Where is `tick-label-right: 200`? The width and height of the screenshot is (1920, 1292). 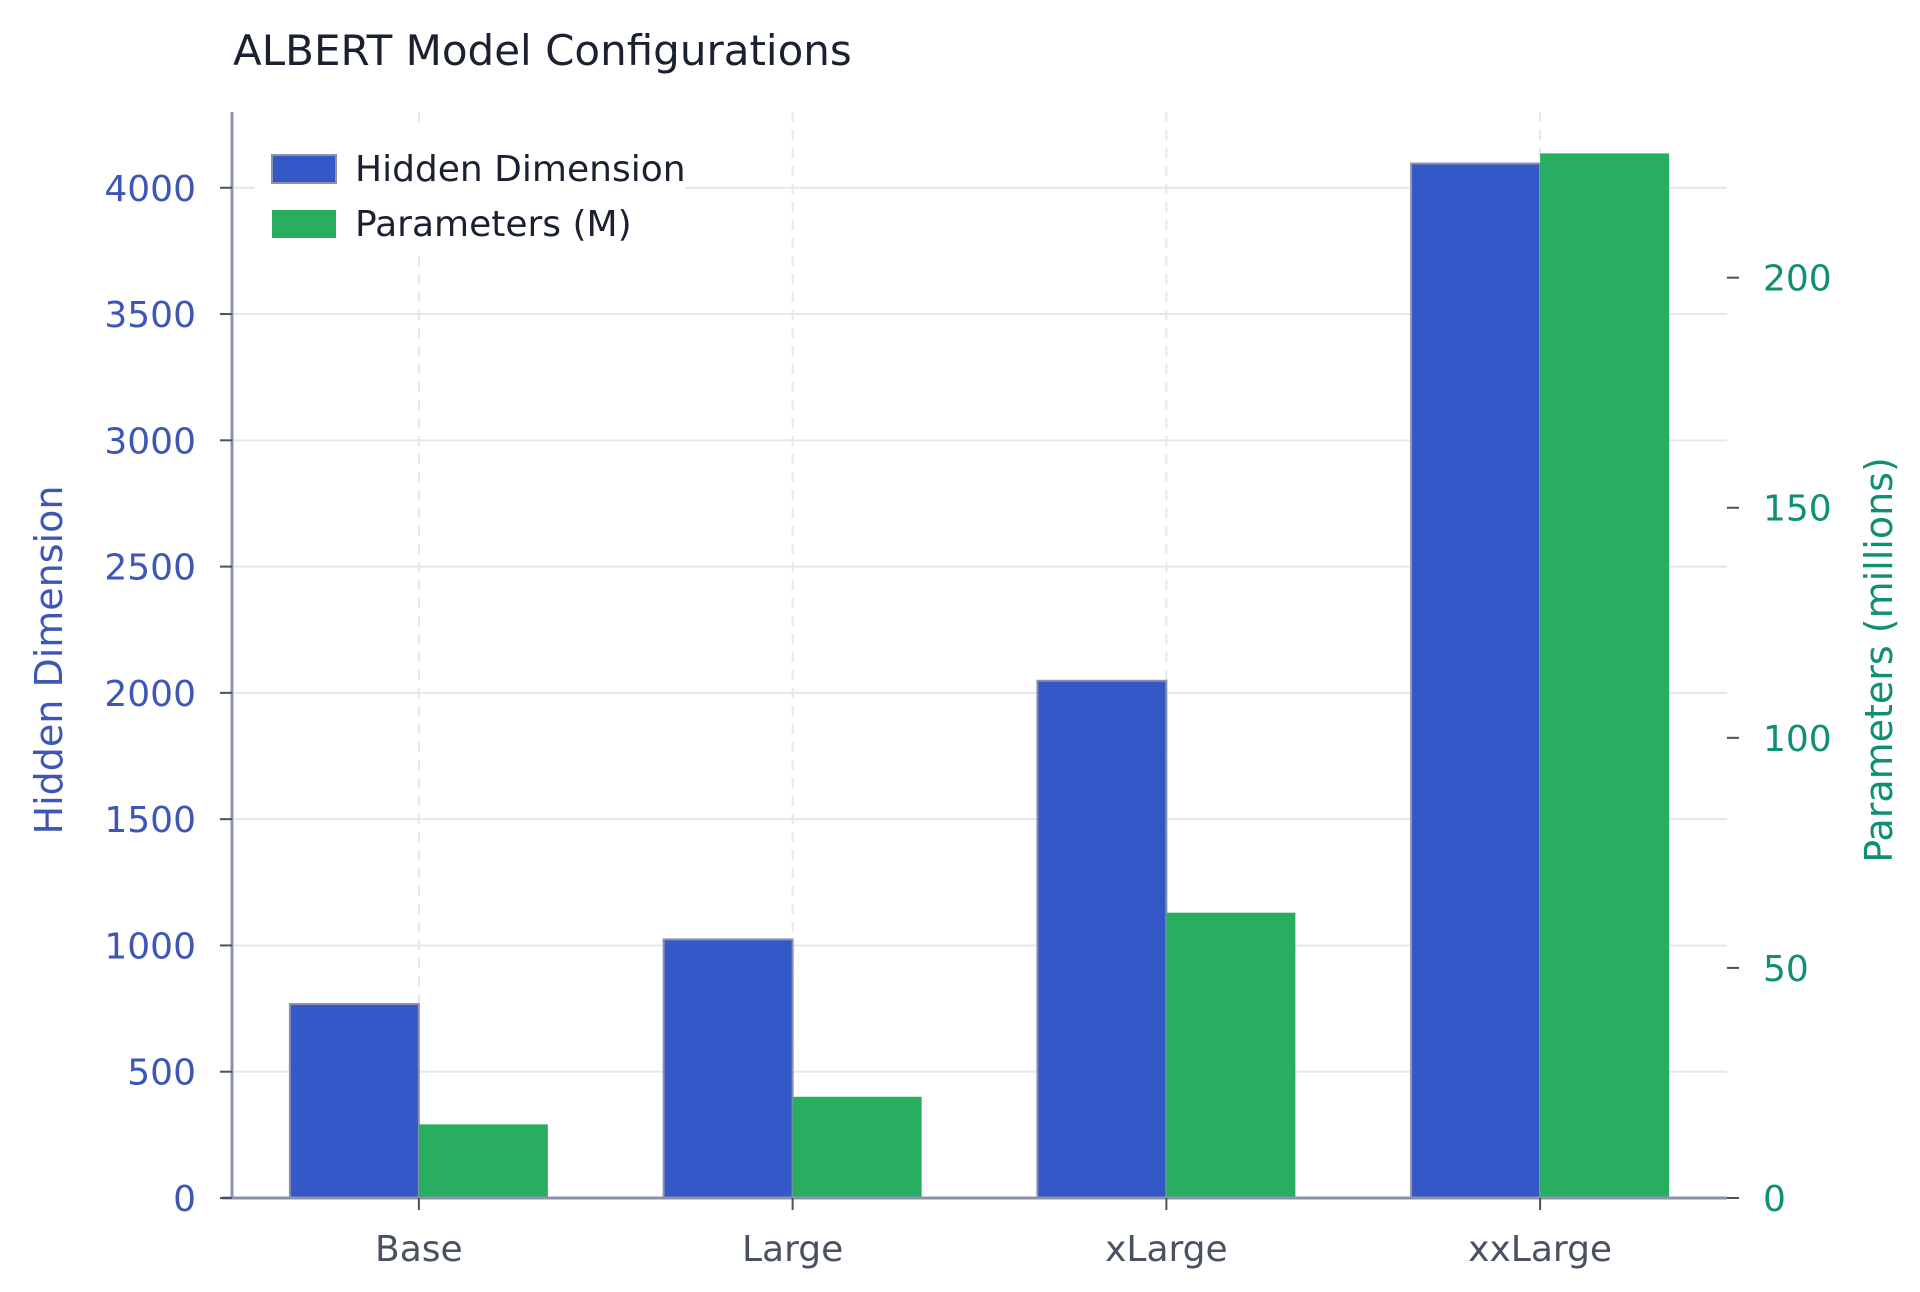 tick-label-right: 200 is located at coordinates (1797, 279).